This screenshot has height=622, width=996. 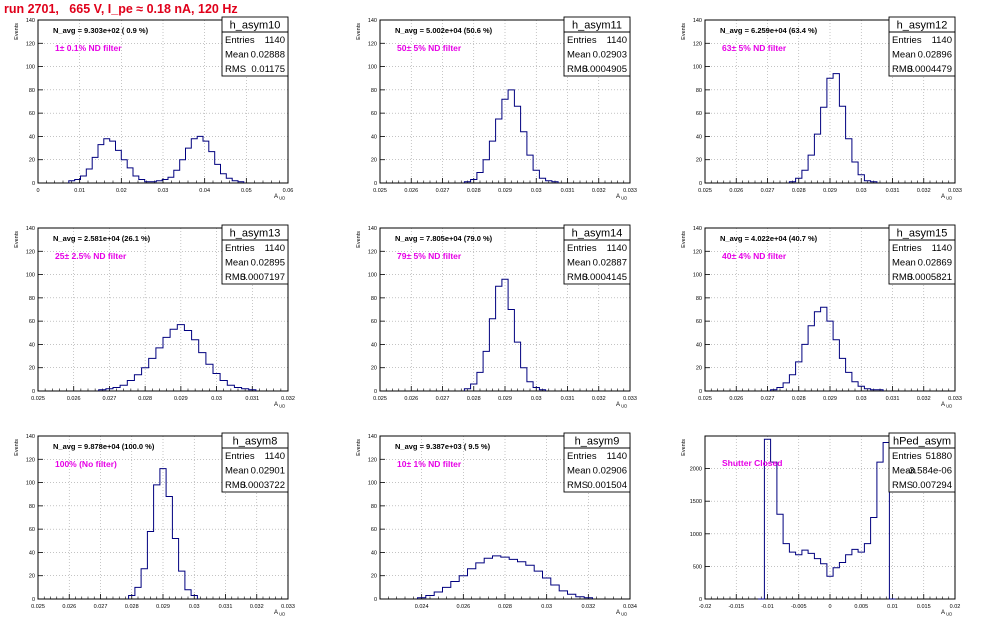 I want to click on filter-annotation: 40± 4% ND filter, so click(x=754, y=256).